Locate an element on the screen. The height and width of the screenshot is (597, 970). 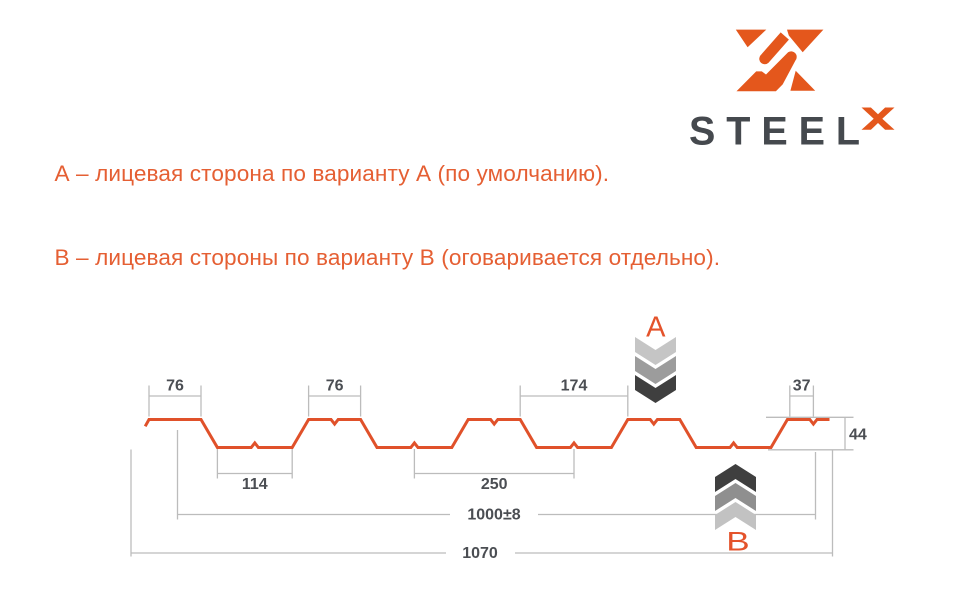
svg-text: A is located at coordinates (656, 327).